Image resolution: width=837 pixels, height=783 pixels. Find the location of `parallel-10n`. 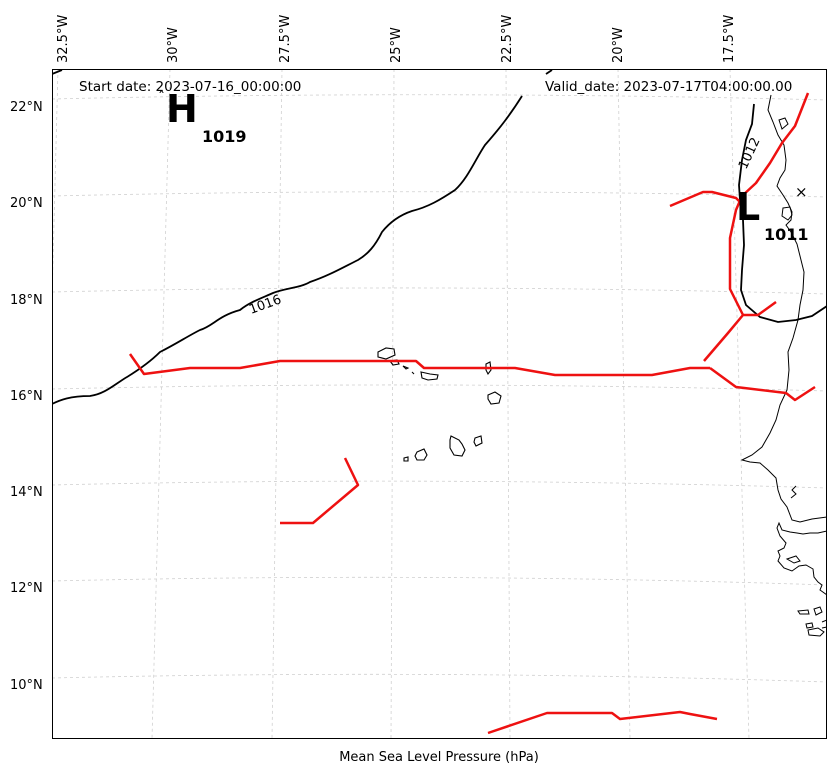

parallel-10n is located at coordinates (439, 678).